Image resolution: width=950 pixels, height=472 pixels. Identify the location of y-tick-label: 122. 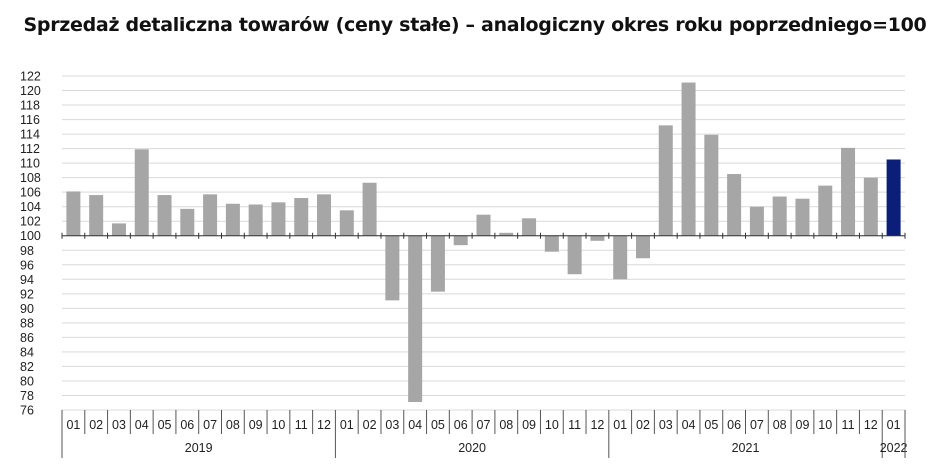
(30, 77).